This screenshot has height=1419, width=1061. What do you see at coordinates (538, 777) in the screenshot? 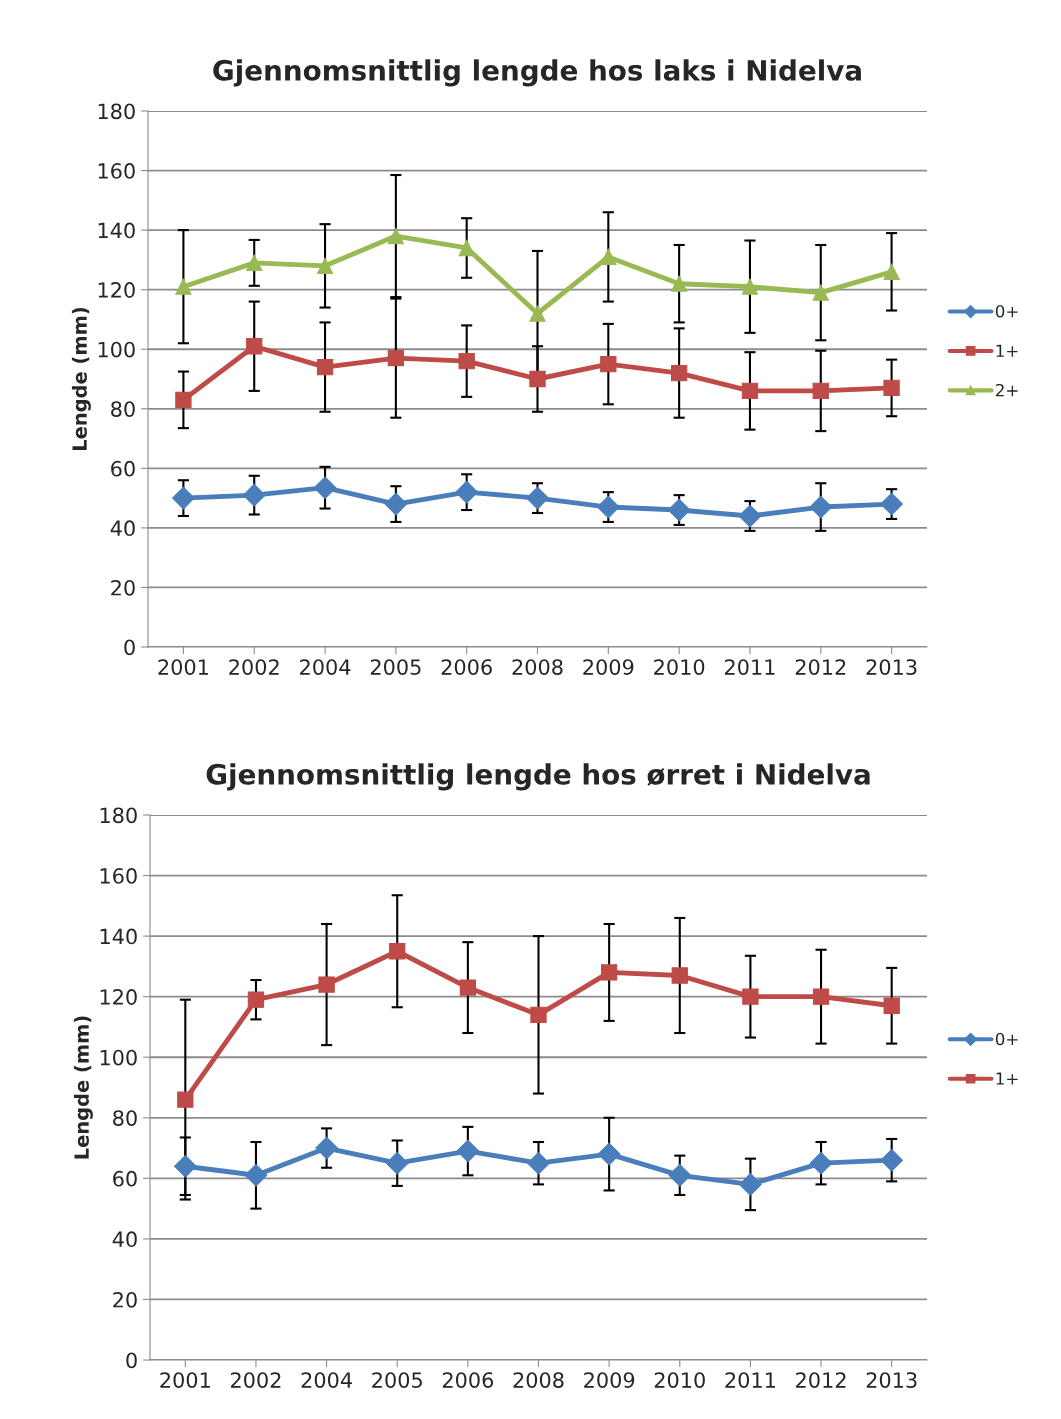
I see `chart-title: Gjennomsnittlig lengde hos ørret i Nidelva` at bounding box center [538, 777].